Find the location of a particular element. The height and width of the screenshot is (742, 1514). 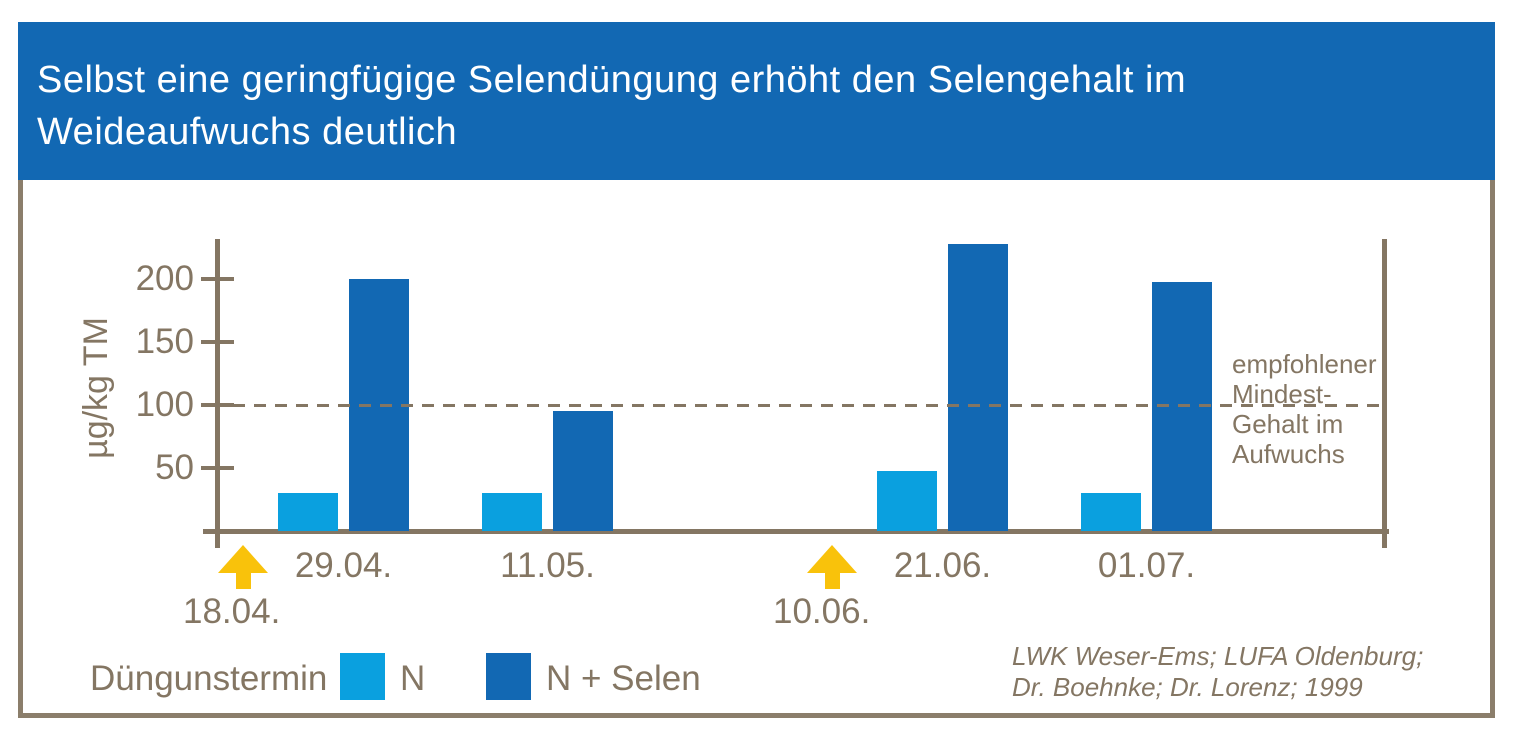

x-axis-line is located at coordinates (796, 531).